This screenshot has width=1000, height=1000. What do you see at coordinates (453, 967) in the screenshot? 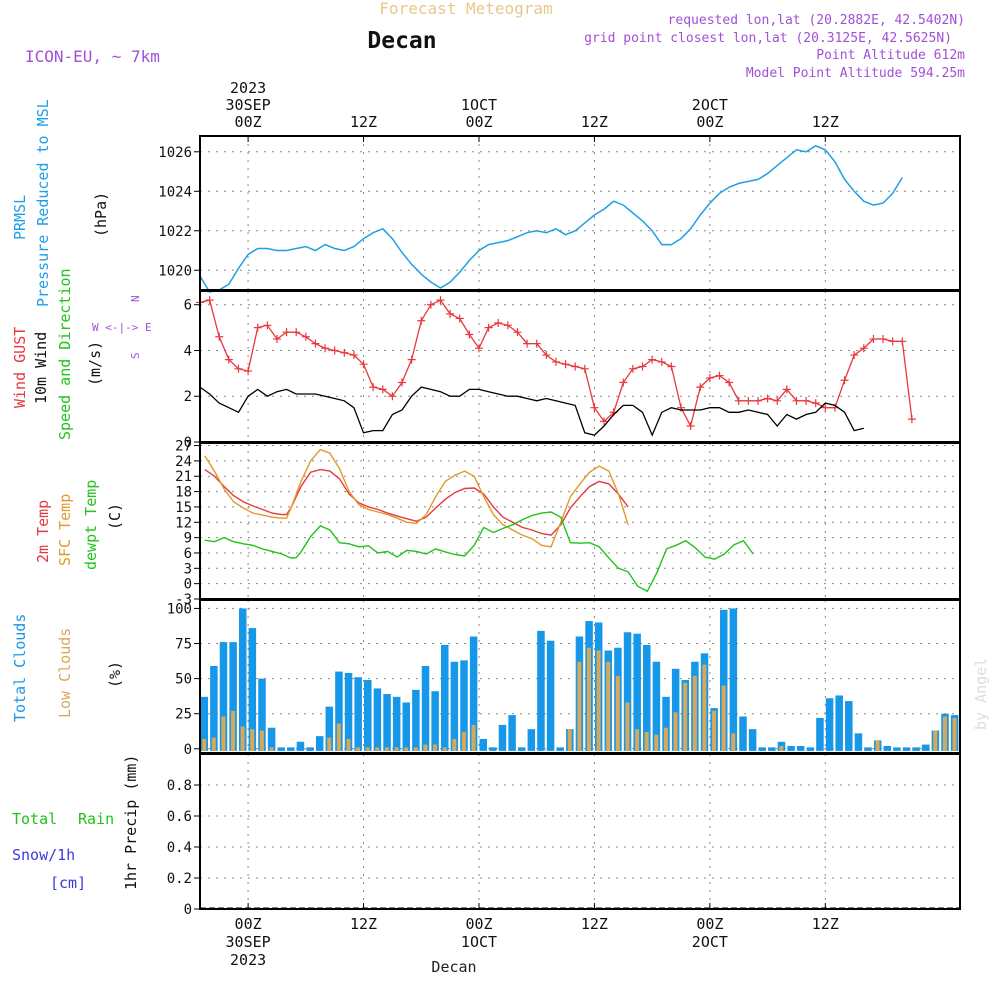
I see `footer-location: Decan` at bounding box center [453, 967].